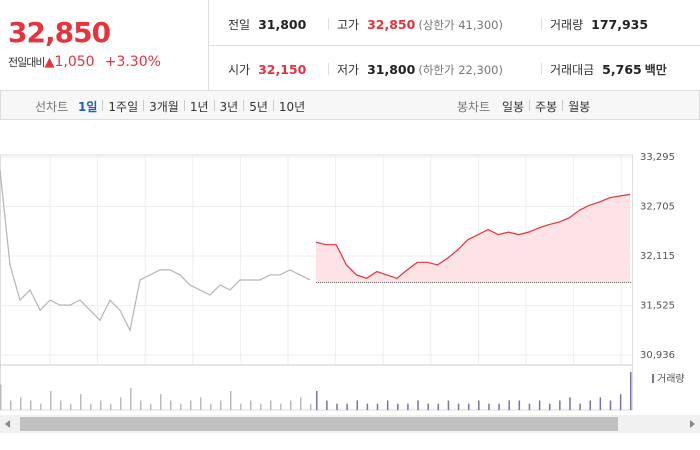  I want to click on range-tab: 1일, so click(88, 107).